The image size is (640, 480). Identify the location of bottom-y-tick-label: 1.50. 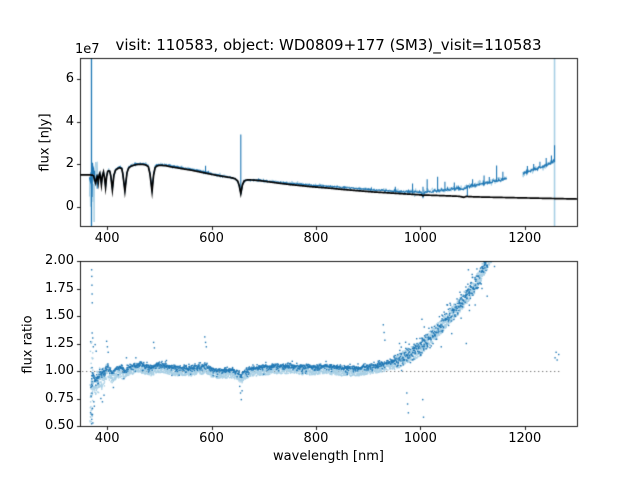
(59, 315).